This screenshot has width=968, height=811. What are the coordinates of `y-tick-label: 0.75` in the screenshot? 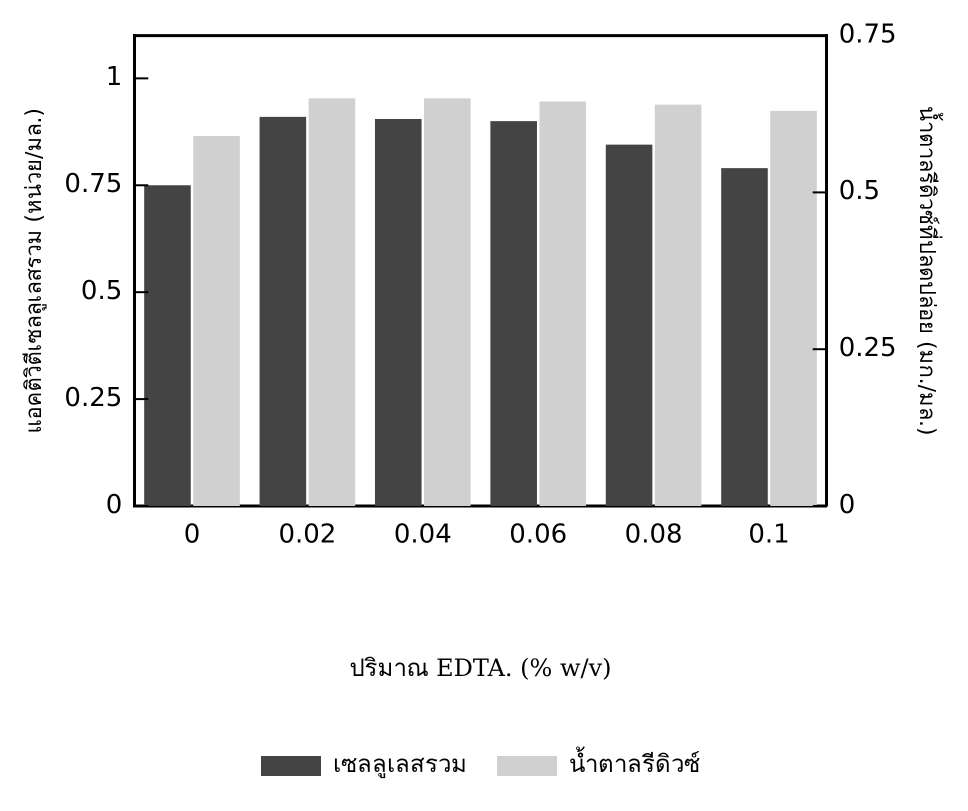 It's located at (93, 184).